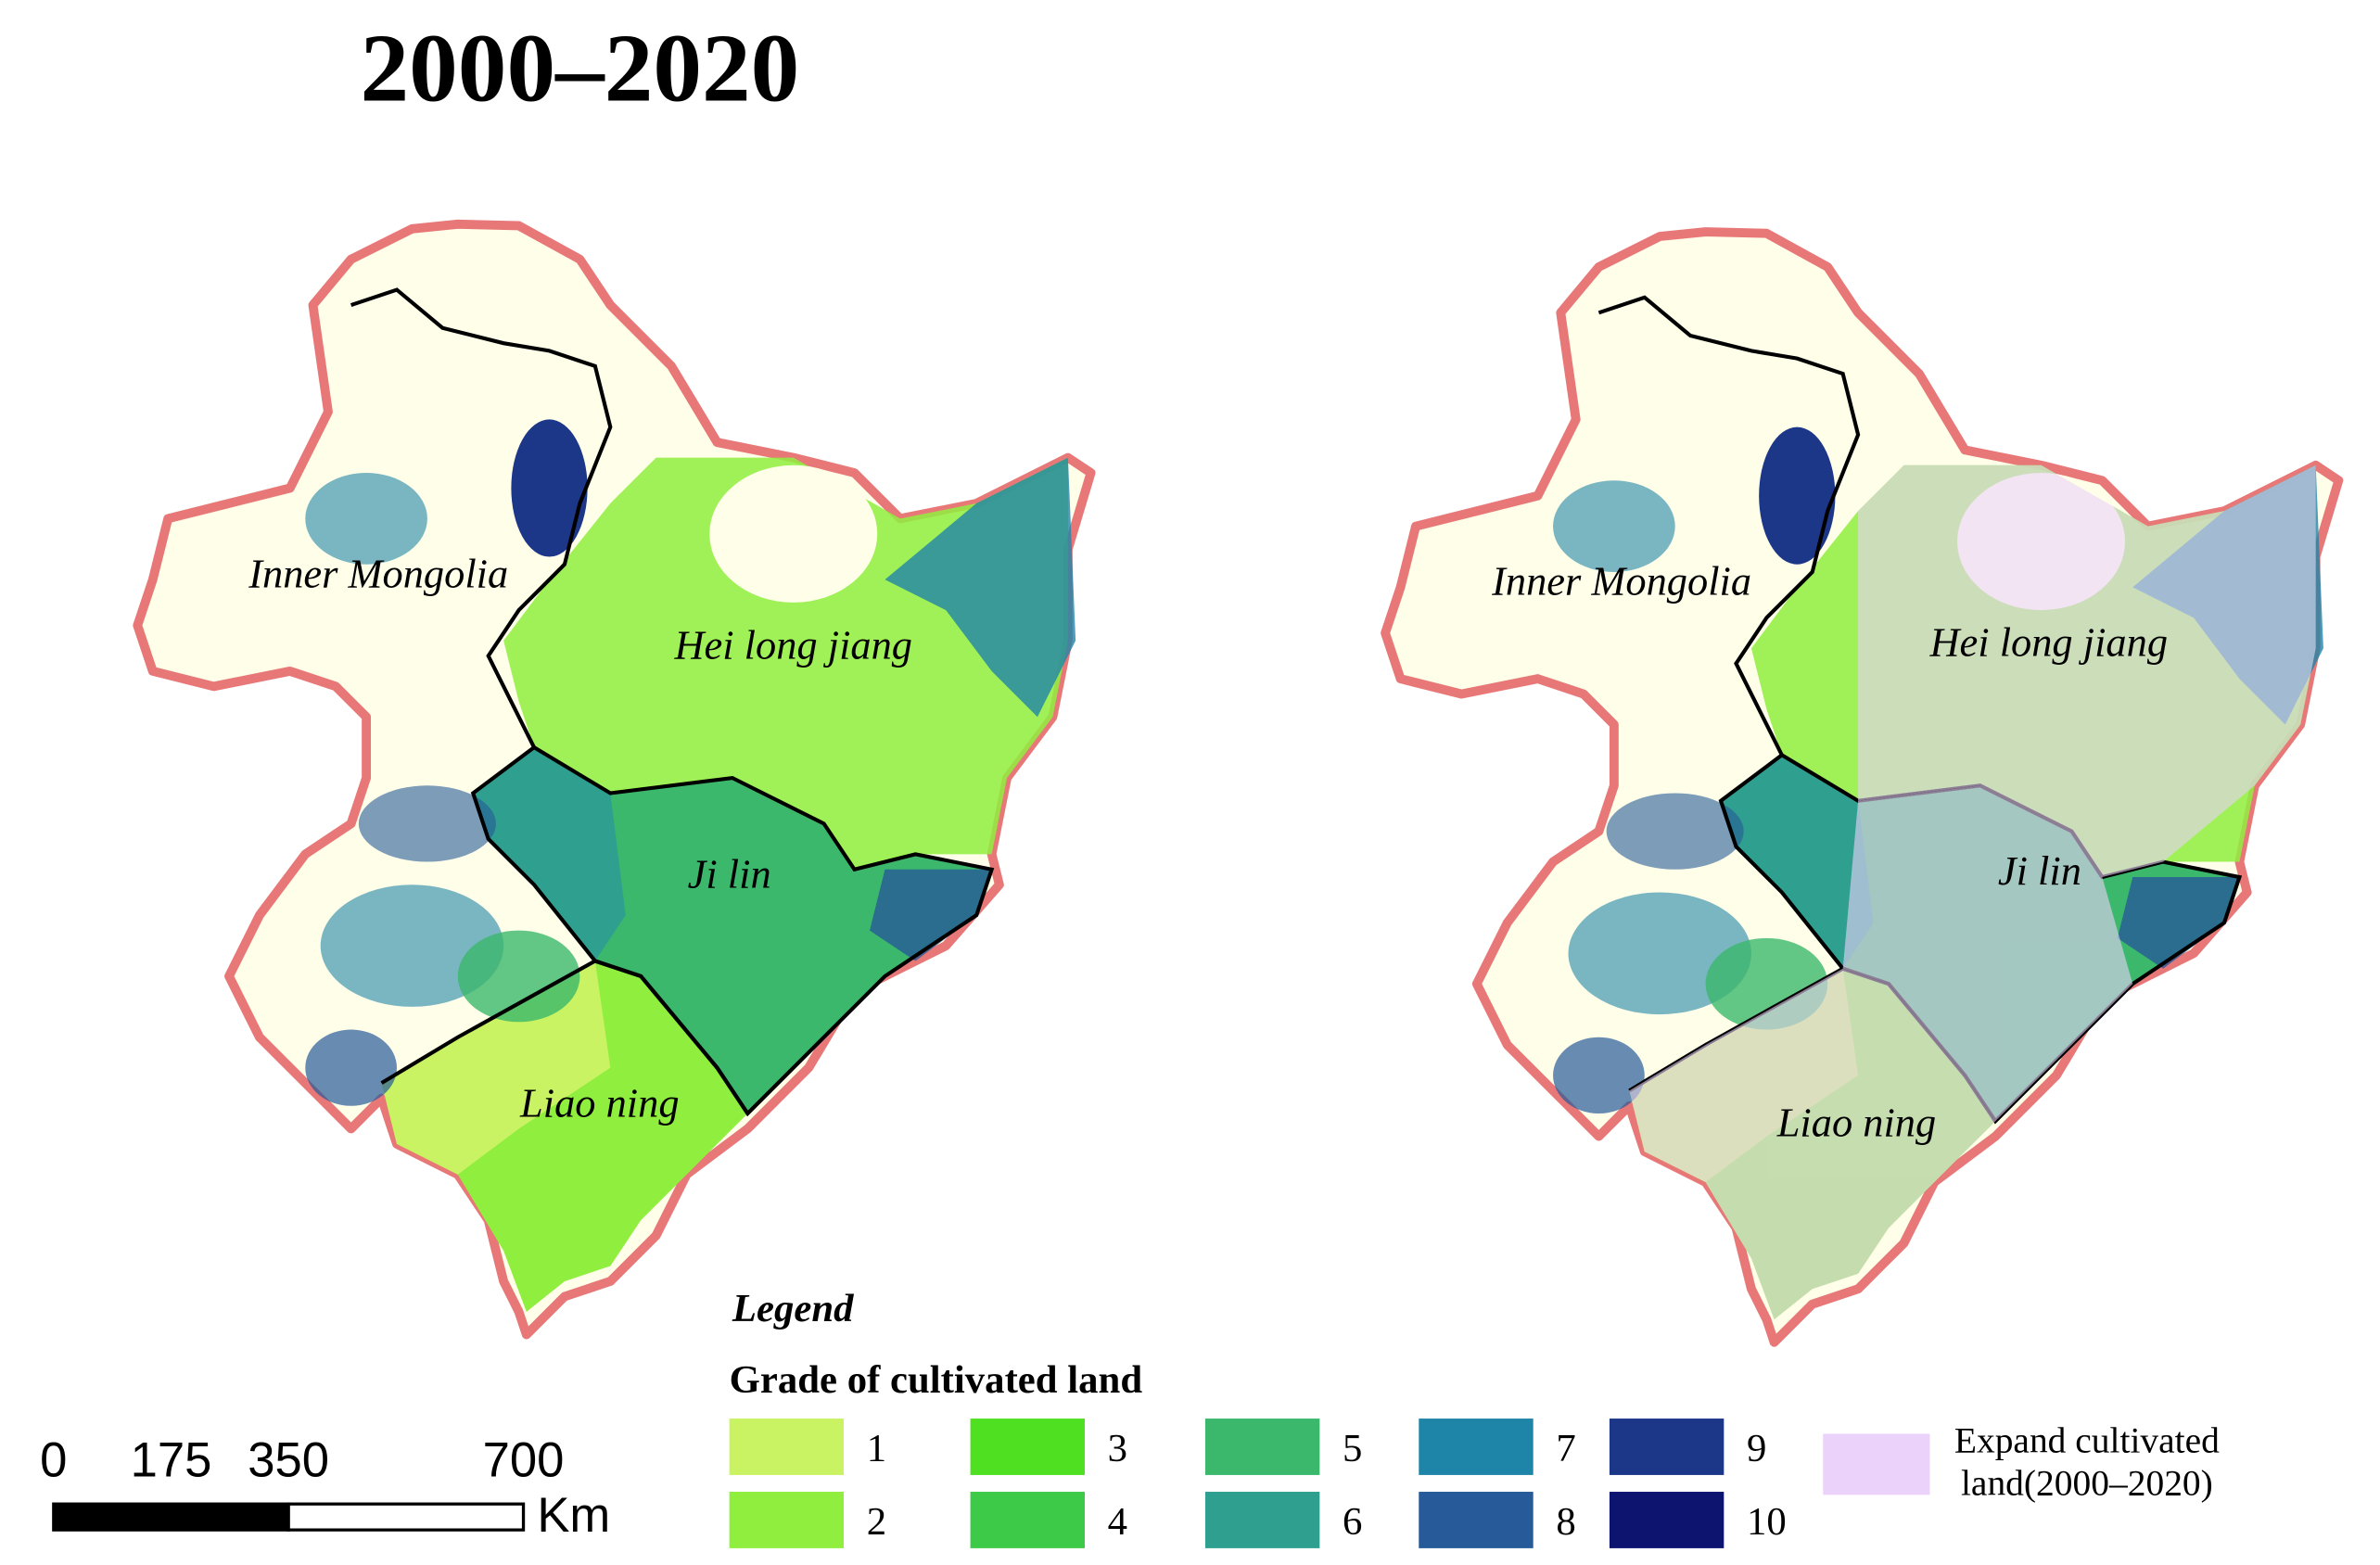 This screenshot has width=2380, height=1565. I want to click on legend-label: land(2000–2020), so click(2087, 1482).